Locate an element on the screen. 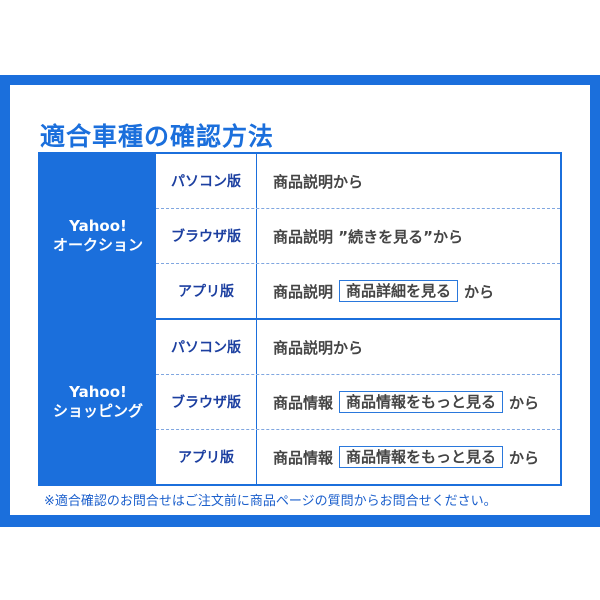 The width and height of the screenshot is (600, 600). table-row: ブラウザ版 商品説明 ”続きを見る”から is located at coordinates (358, 235).